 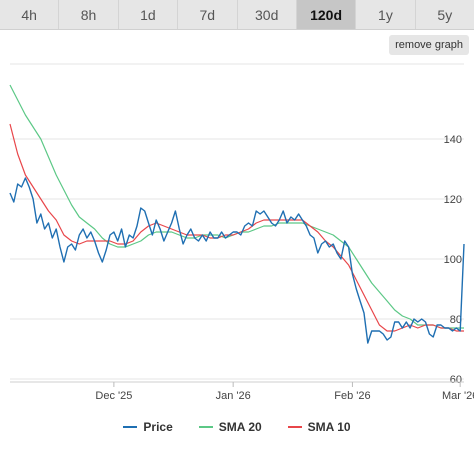 I want to click on legend-item-price: Price, so click(x=148, y=427).